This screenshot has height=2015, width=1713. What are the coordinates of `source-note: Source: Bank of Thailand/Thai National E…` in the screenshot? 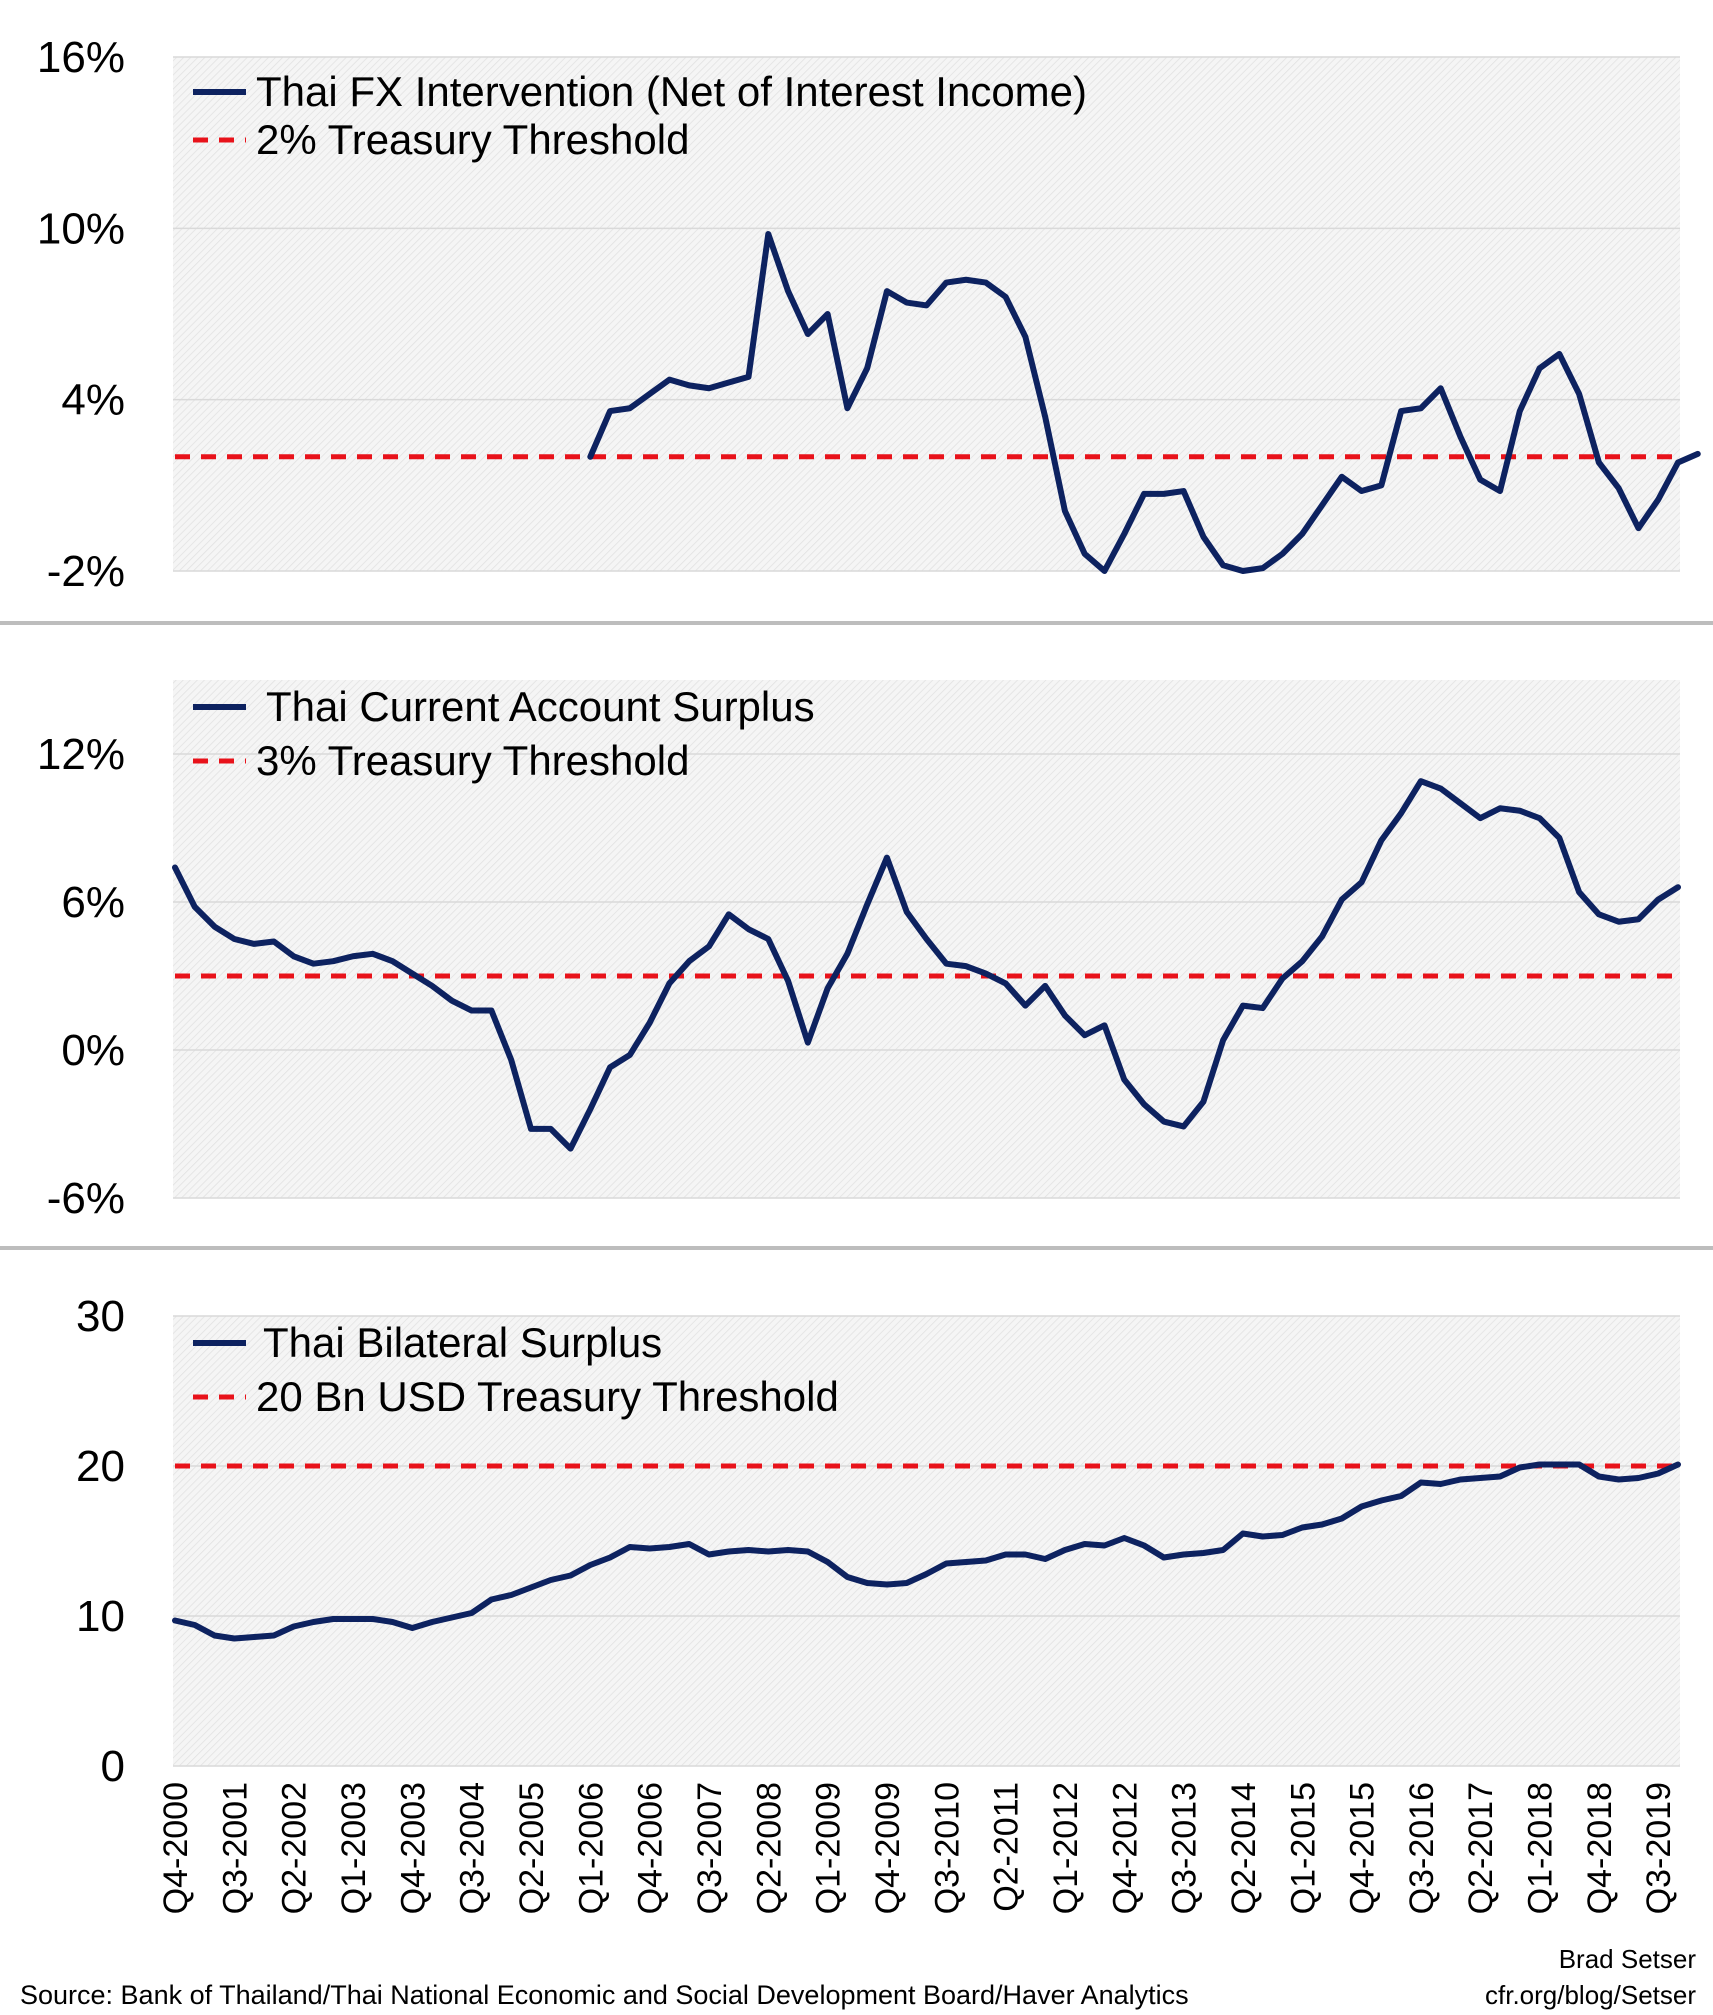 It's located at (604, 1995).